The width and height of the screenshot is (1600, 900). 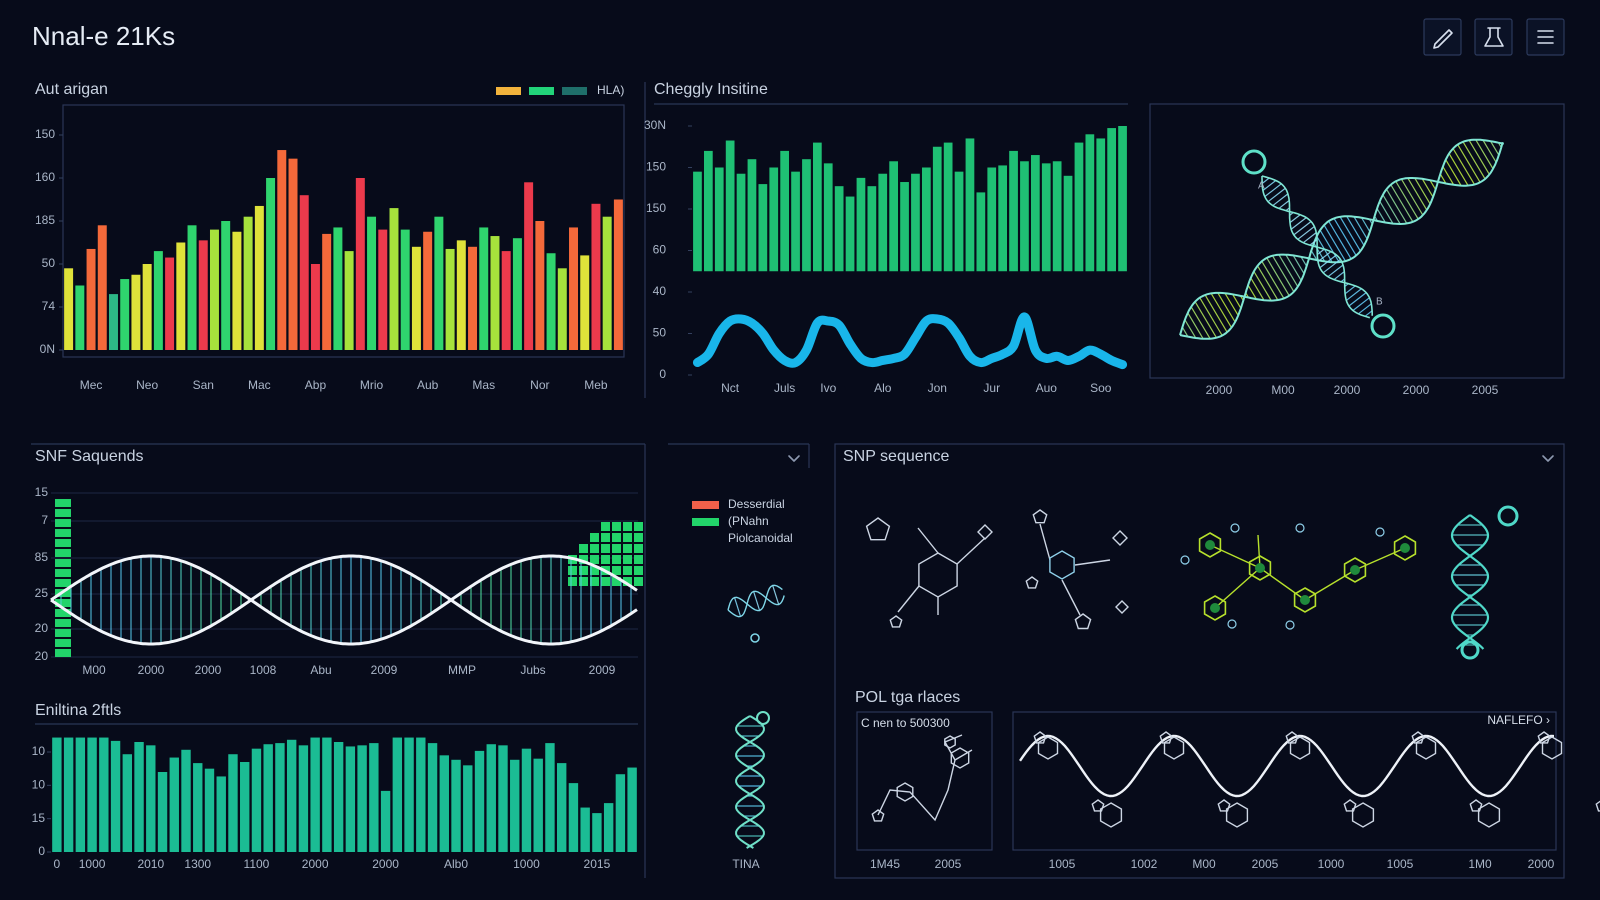 What do you see at coordinates (1548, 458) in the screenshot?
I see `snp-chevron` at bounding box center [1548, 458].